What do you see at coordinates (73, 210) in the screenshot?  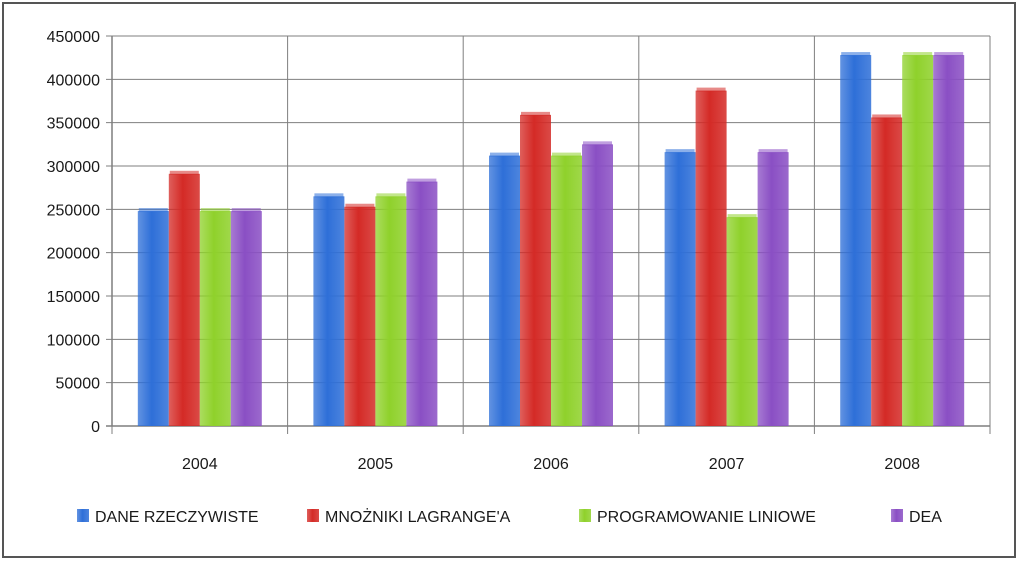 I see `y-tick-label: 250000` at bounding box center [73, 210].